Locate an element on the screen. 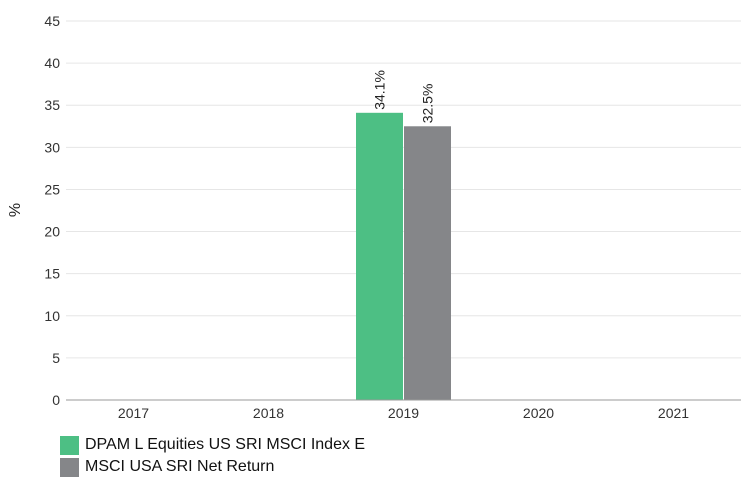 The height and width of the screenshot is (478, 743). y-tick-label: 25 is located at coordinates (52, 189).